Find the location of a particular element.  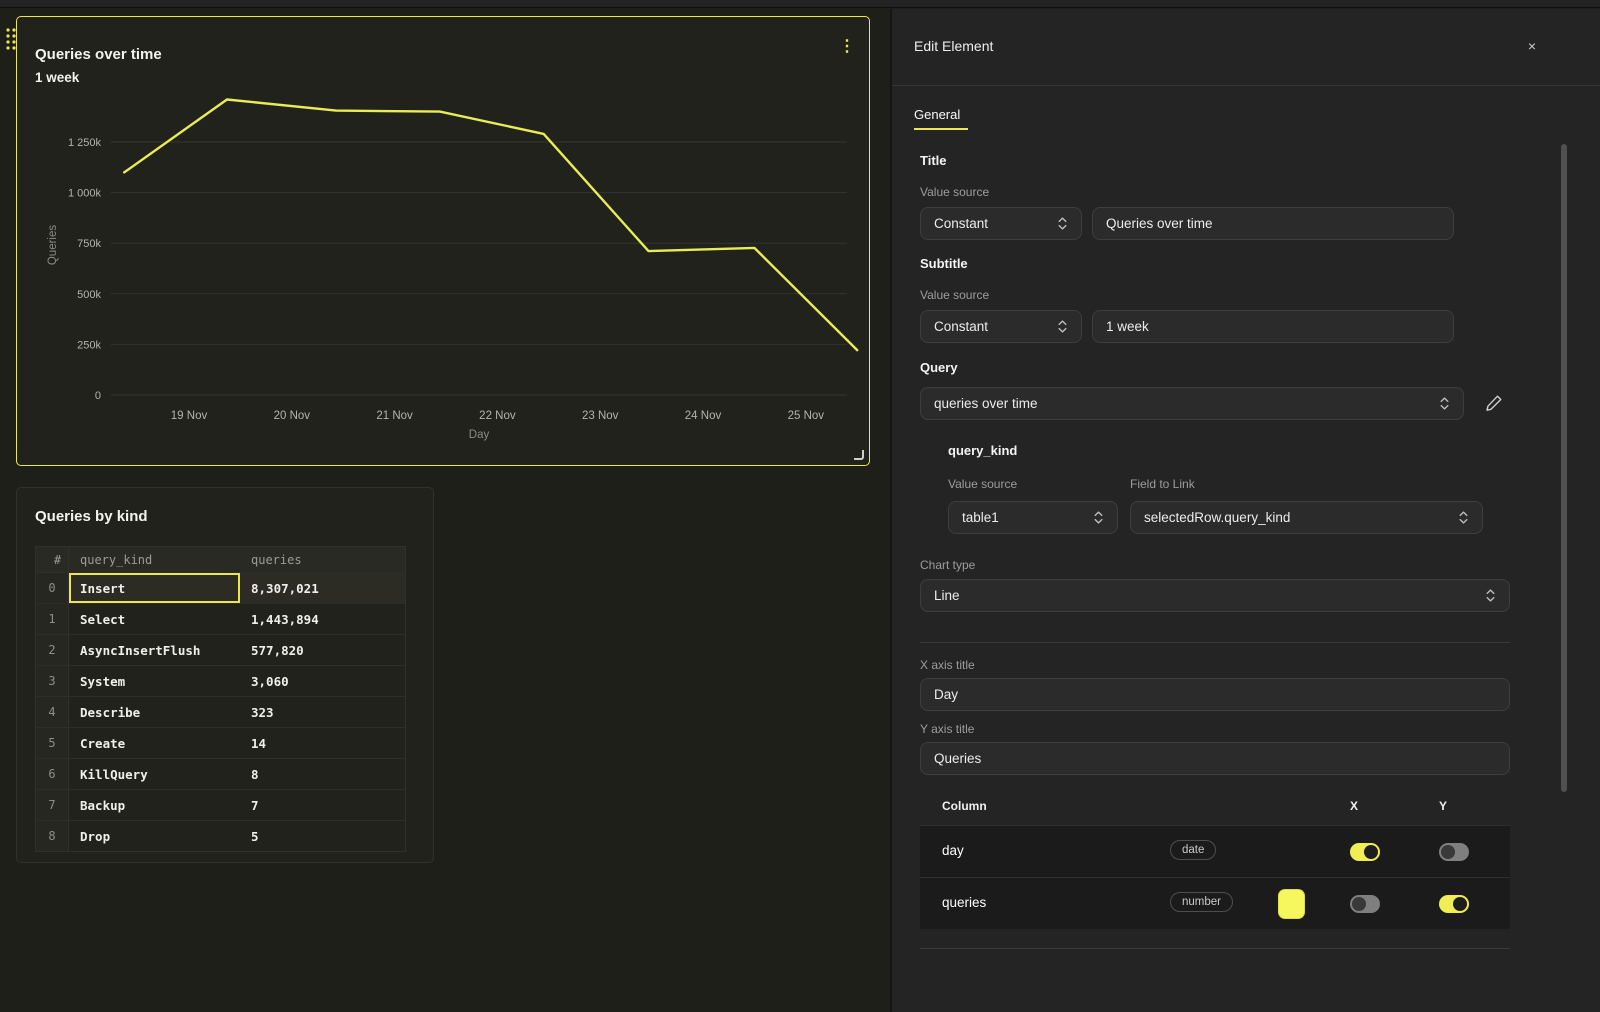

table-header-row: # query_kind queries is located at coordinates (220, 559).